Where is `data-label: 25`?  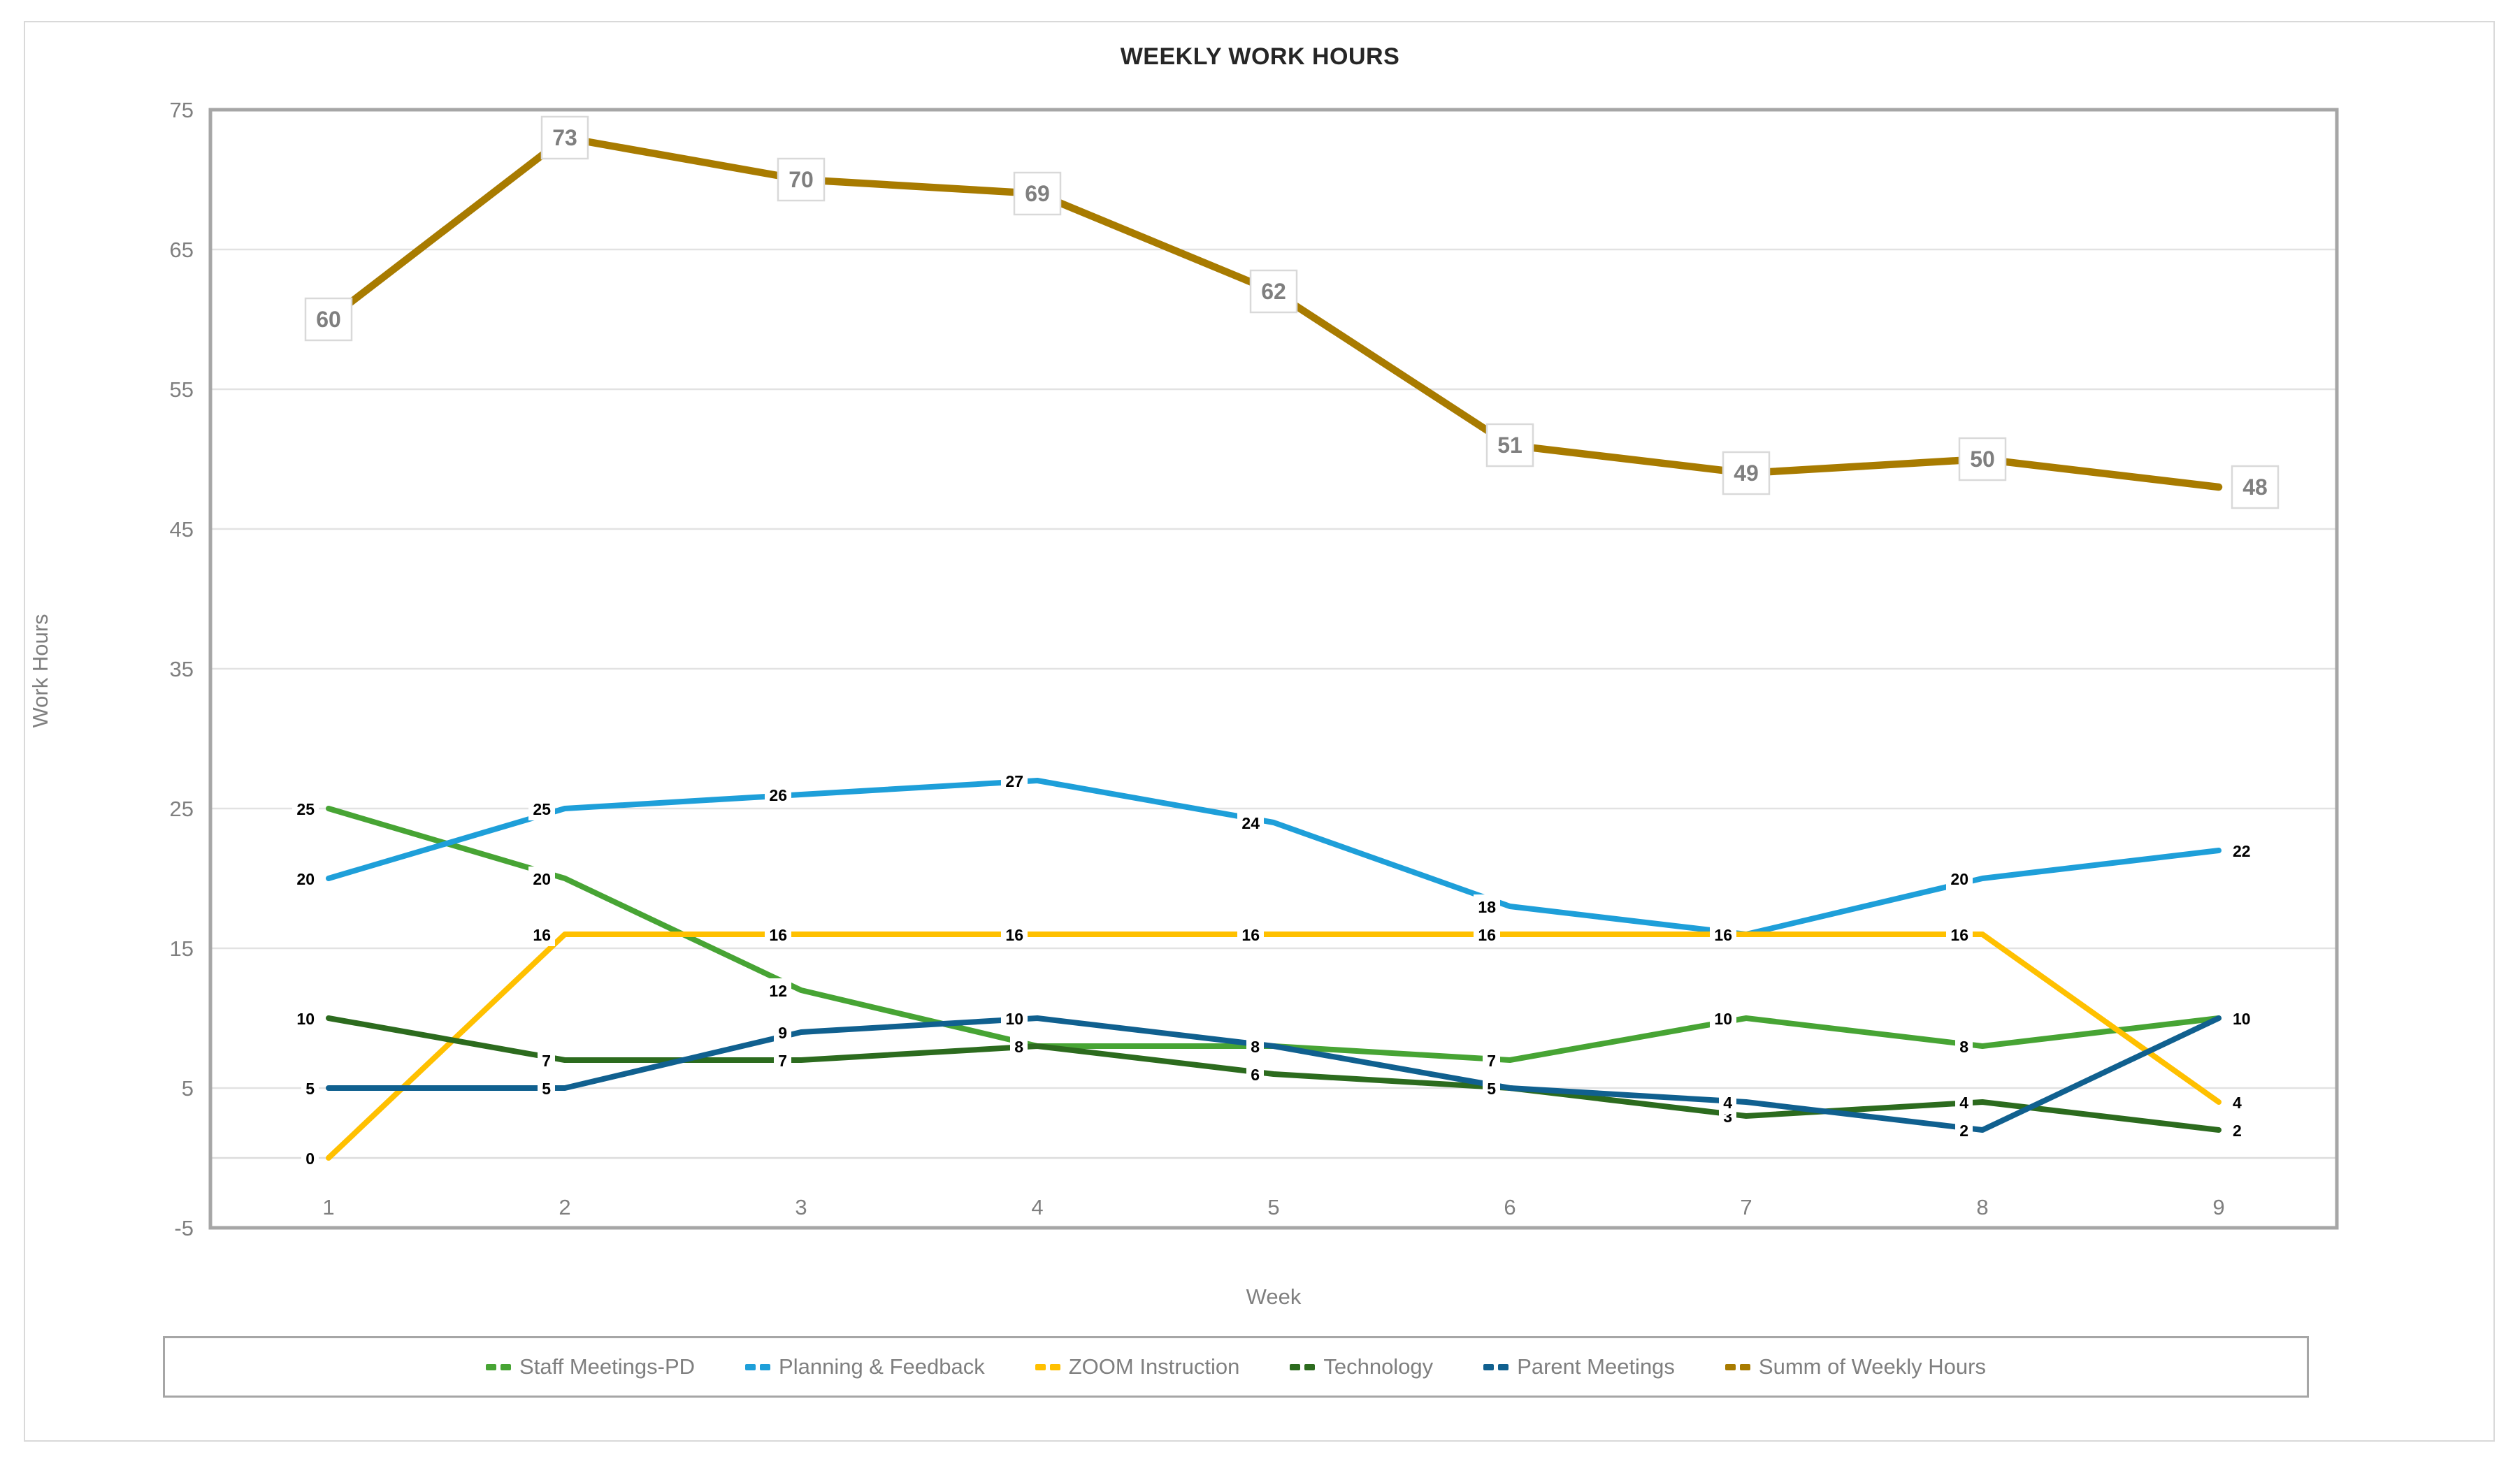
data-label: 25 is located at coordinates (305, 809).